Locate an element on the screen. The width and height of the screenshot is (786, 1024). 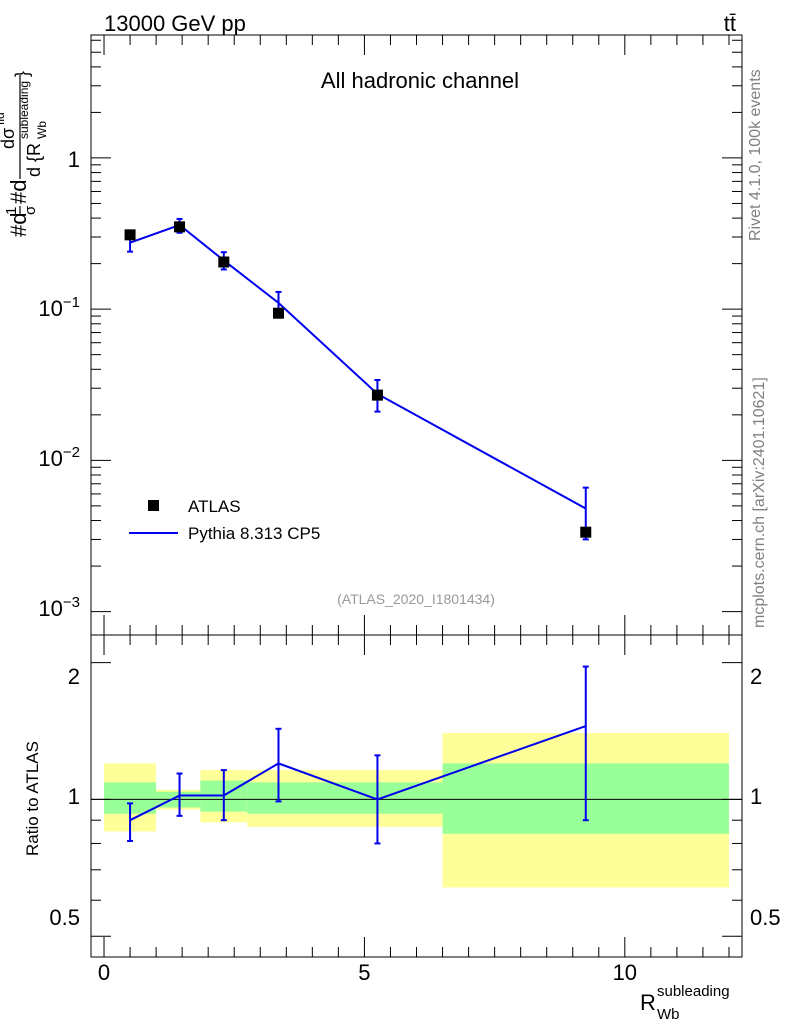
y-tick-label-0.001: 10⁻³ is located at coordinates (59, 607).